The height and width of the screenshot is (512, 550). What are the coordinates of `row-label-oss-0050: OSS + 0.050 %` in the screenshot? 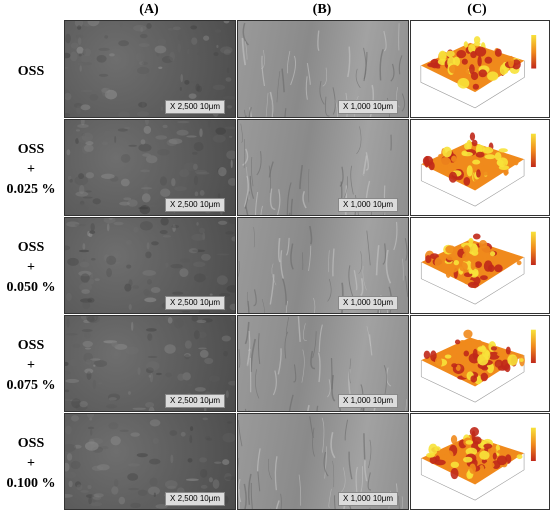 It's located at (31, 267).